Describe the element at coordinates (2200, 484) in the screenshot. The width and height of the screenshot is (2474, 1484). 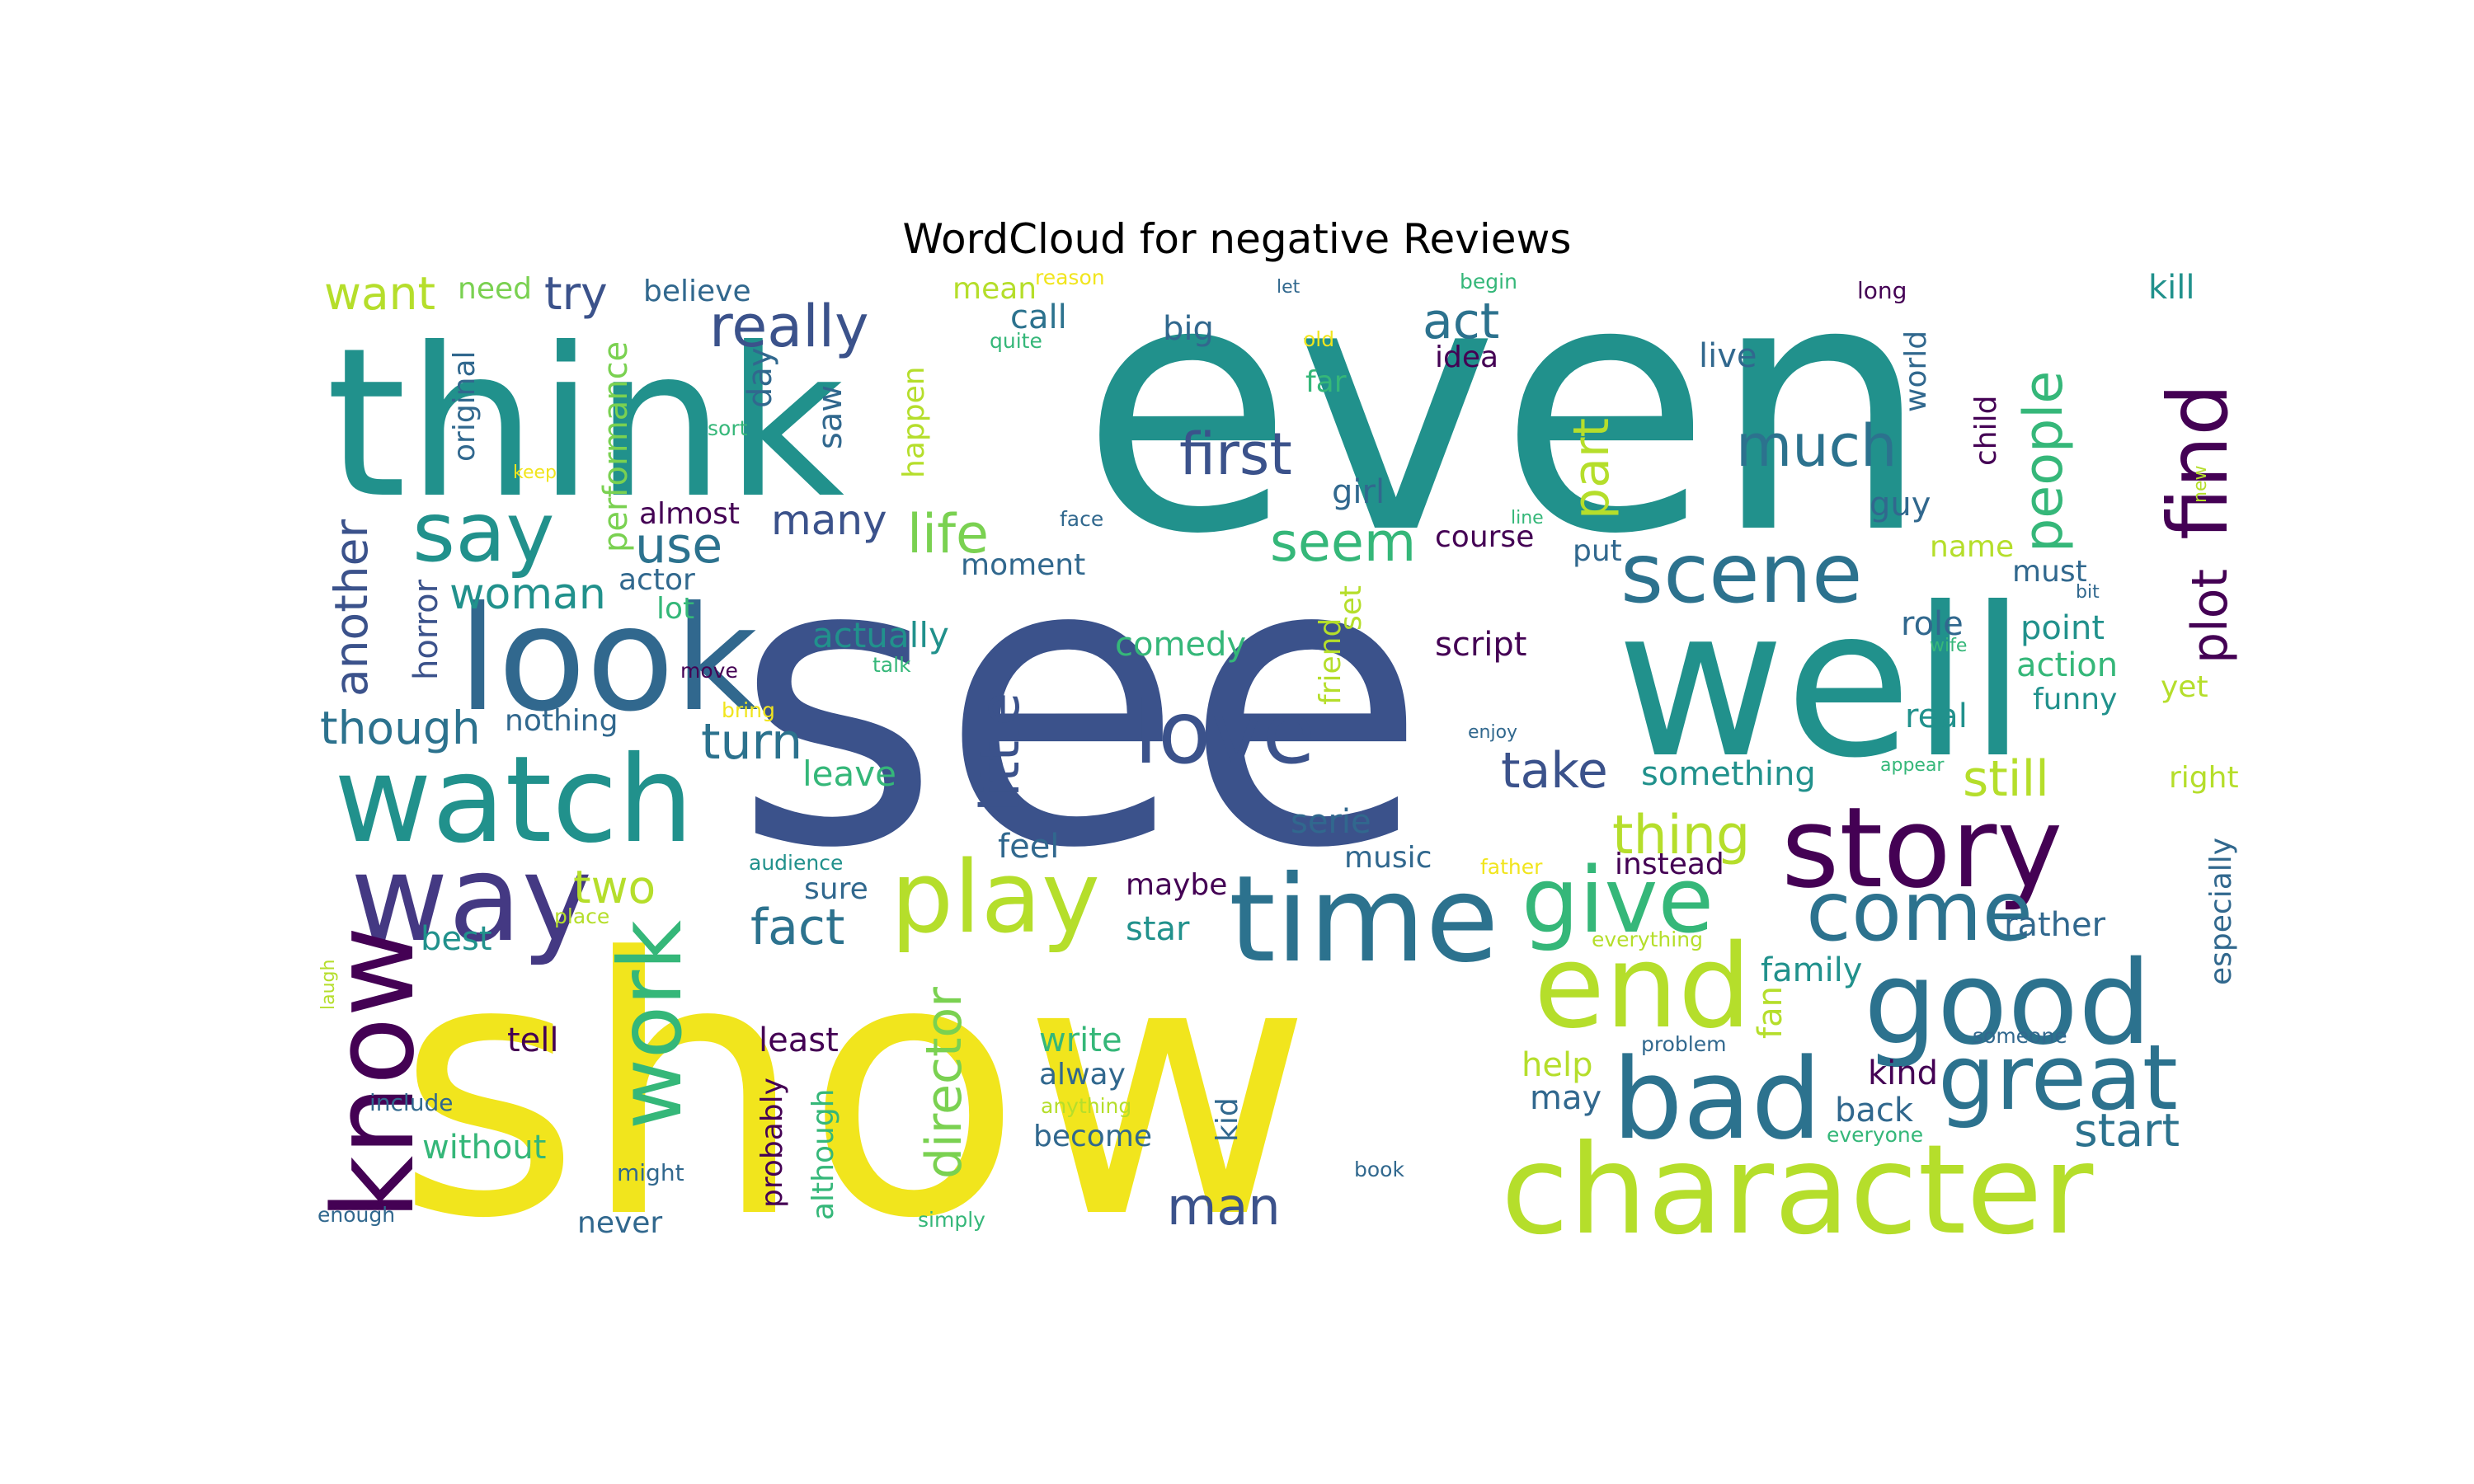
I see `word-new: new` at that location.